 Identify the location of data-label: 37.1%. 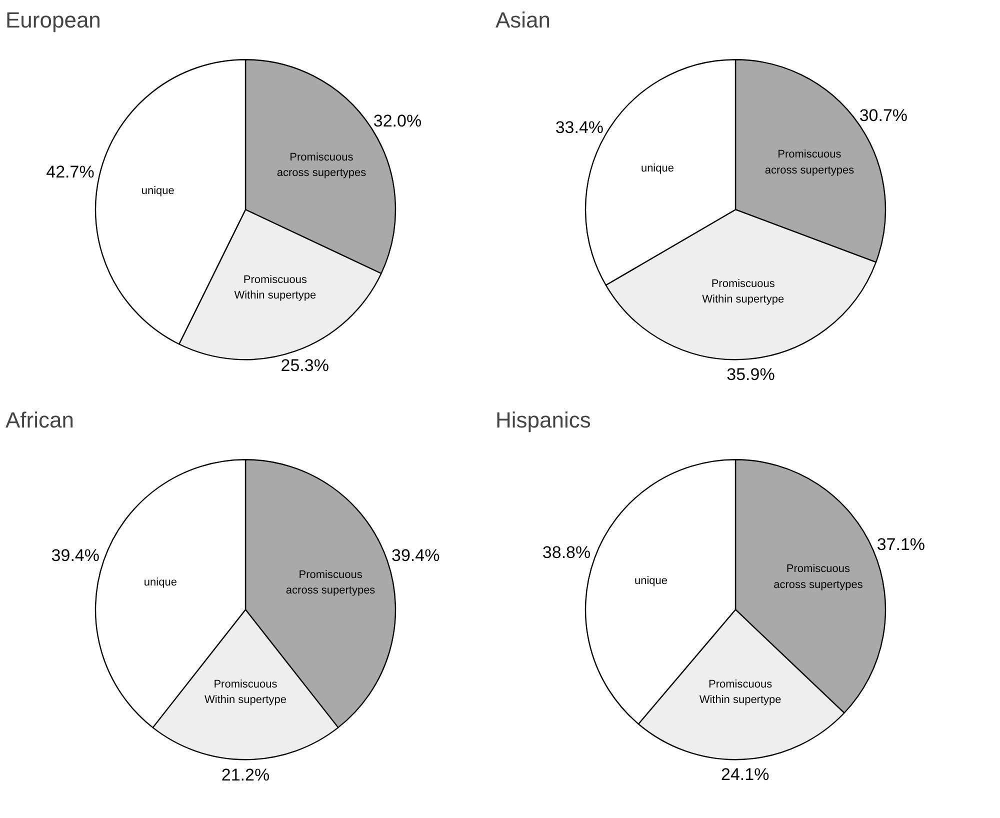
(901, 544).